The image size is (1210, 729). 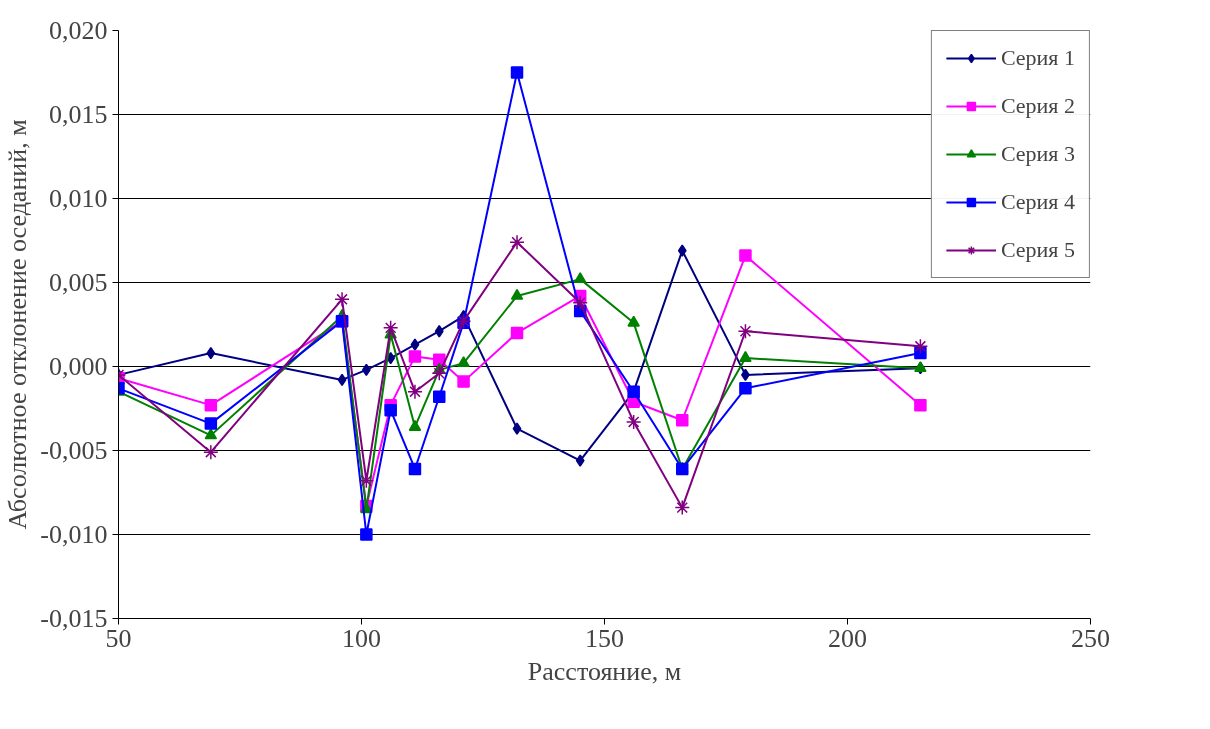 What do you see at coordinates (74, 618) in the screenshot?
I see `y-tick-label: -0,015` at bounding box center [74, 618].